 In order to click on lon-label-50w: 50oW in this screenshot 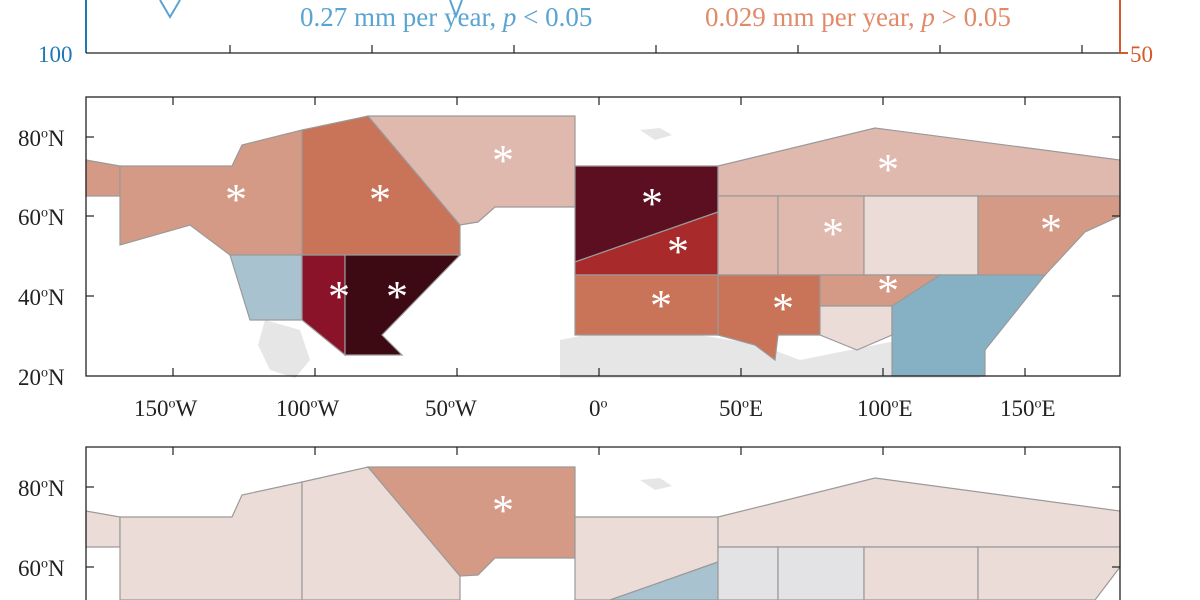, I will do `click(451, 408)`.